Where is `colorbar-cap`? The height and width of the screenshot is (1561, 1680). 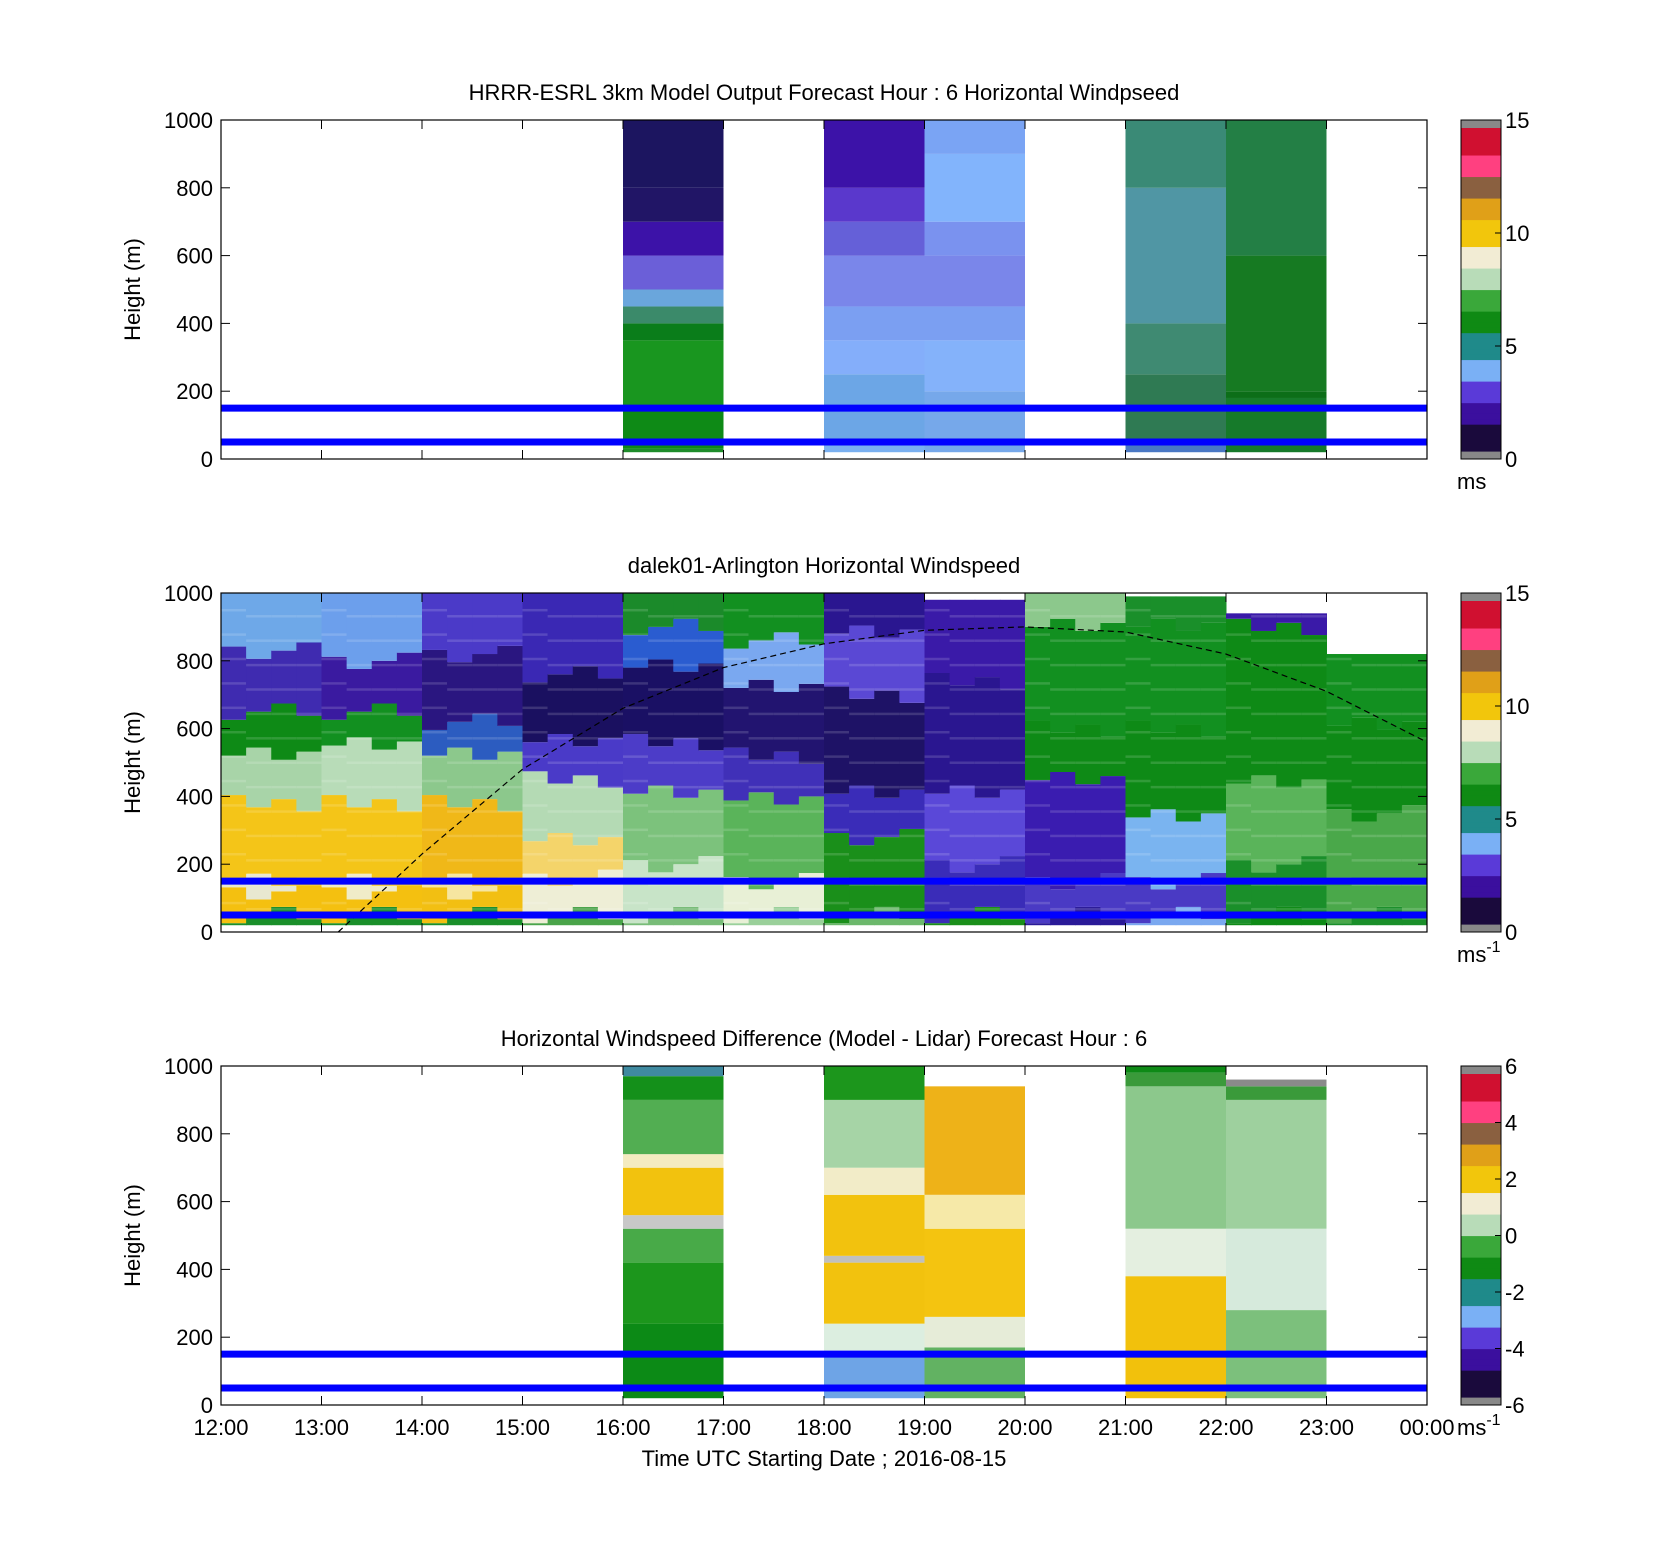 colorbar-cap is located at coordinates (1481, 928).